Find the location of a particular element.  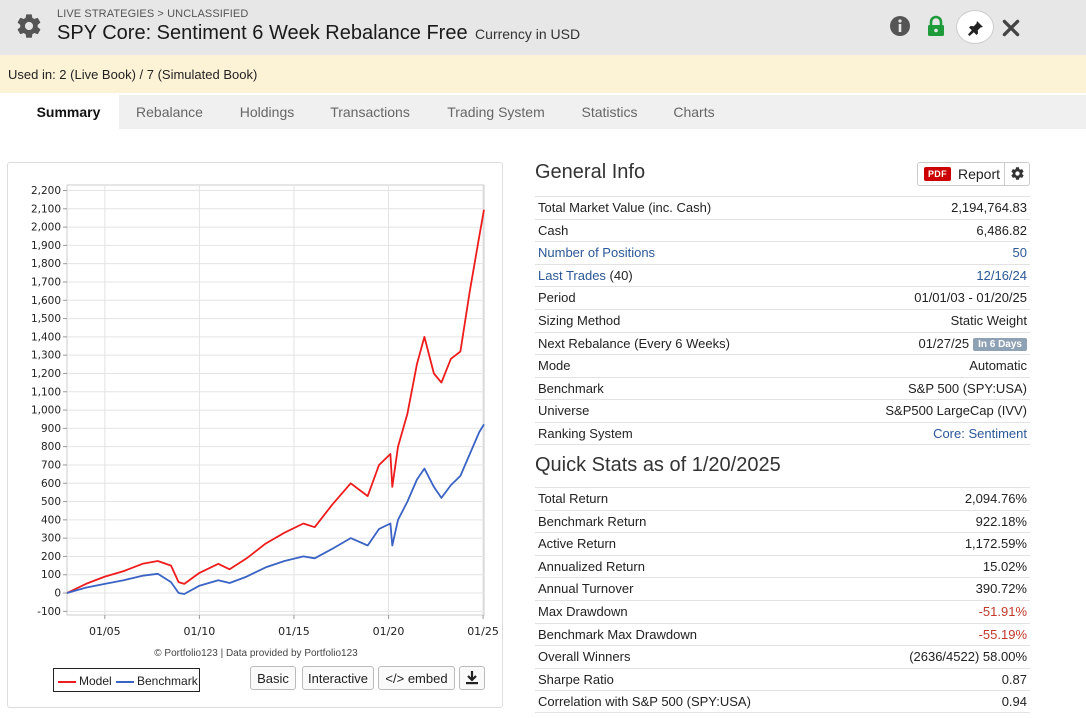

y-tick-label: 1,500 is located at coordinates (46, 319).